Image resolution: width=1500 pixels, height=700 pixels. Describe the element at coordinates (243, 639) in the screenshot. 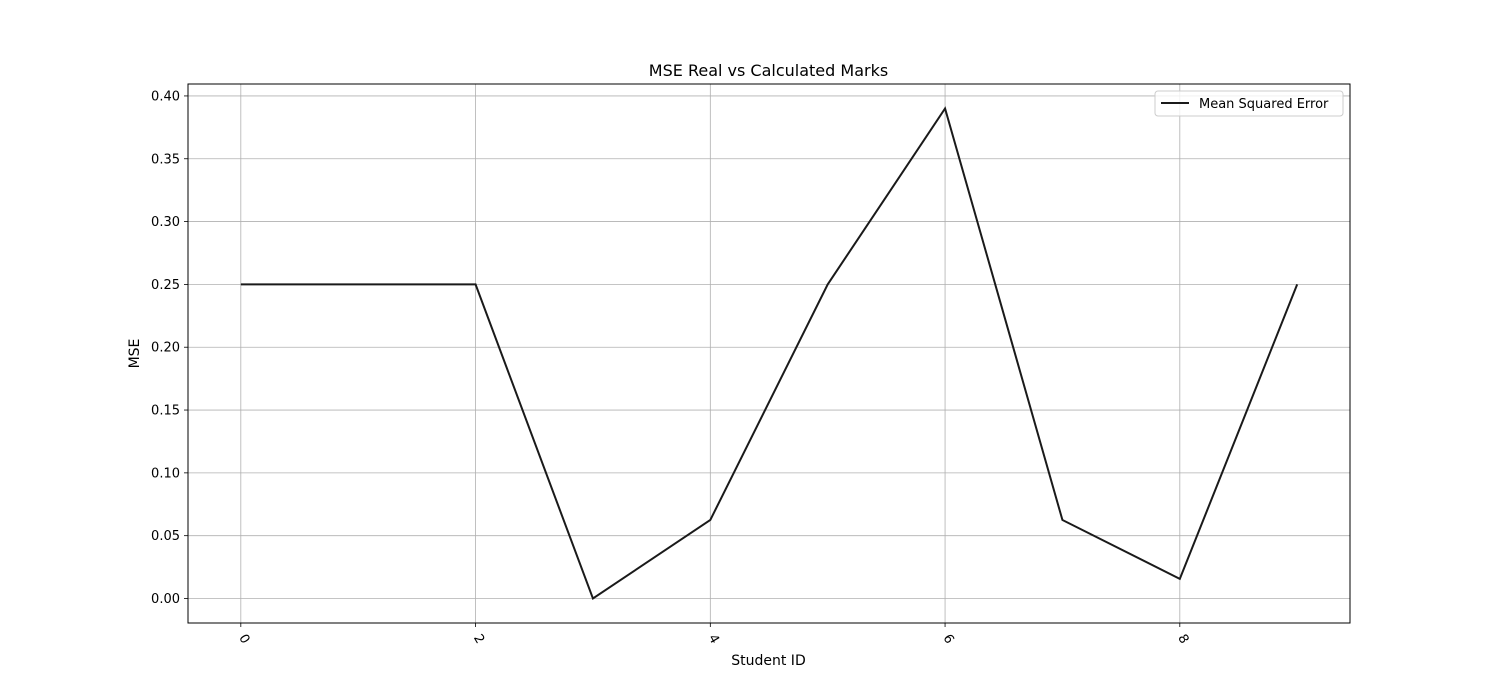

I see `x-tick-label: 0` at that location.